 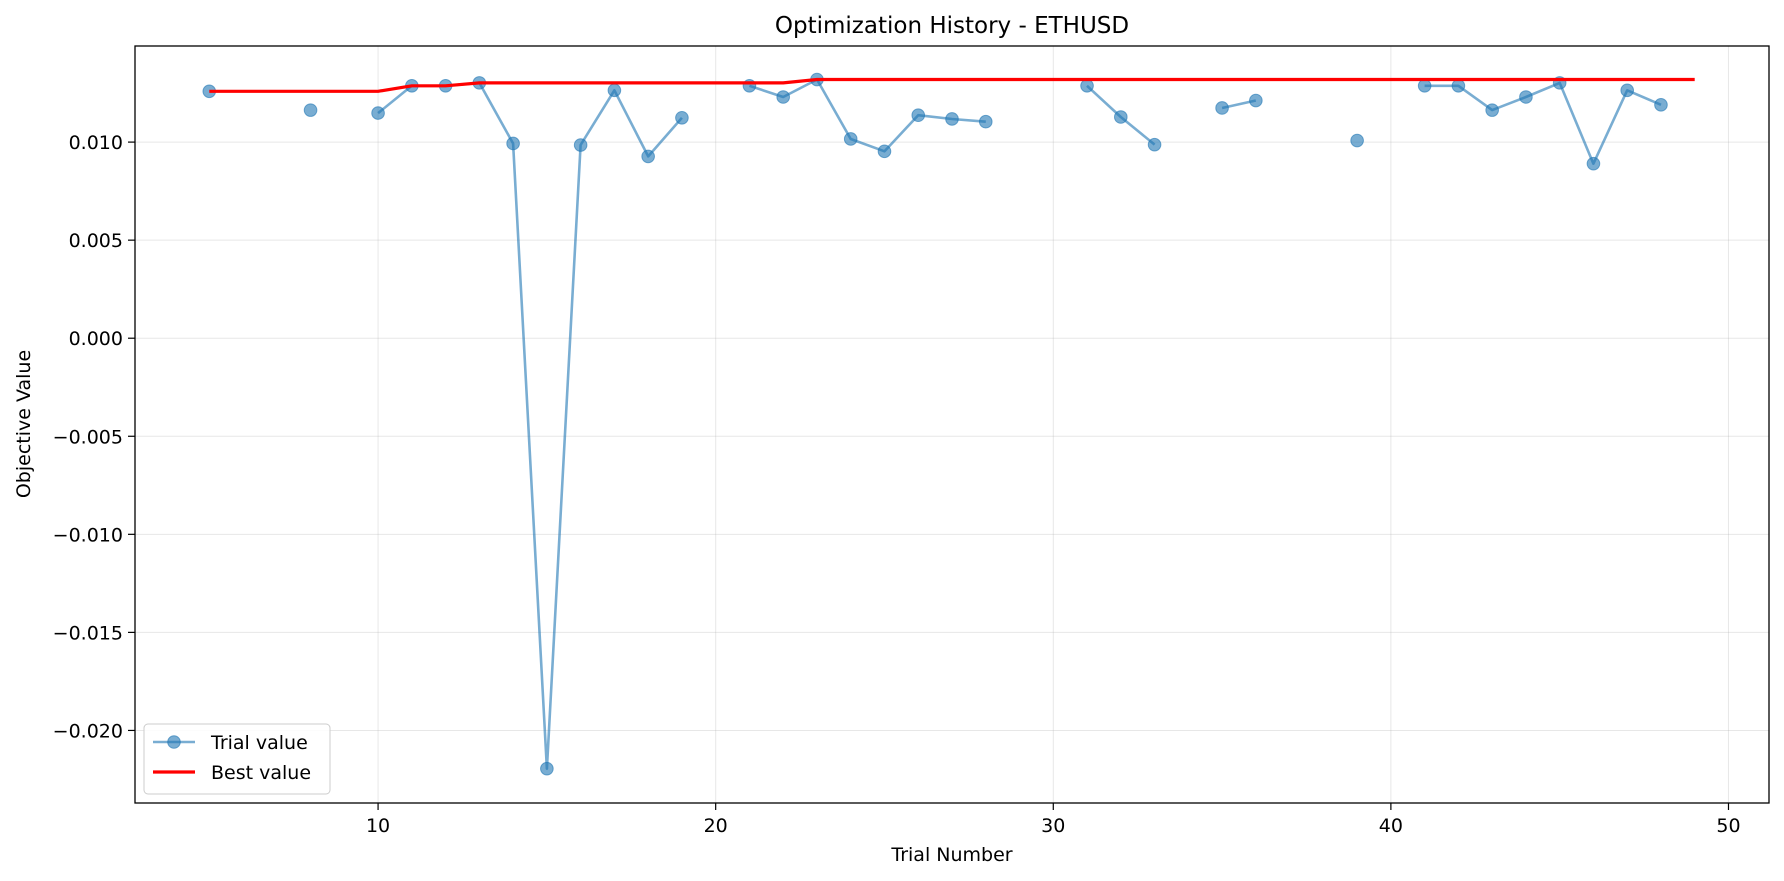 What do you see at coordinates (716, 826) in the screenshot?
I see `x-tick-label: 20` at bounding box center [716, 826].